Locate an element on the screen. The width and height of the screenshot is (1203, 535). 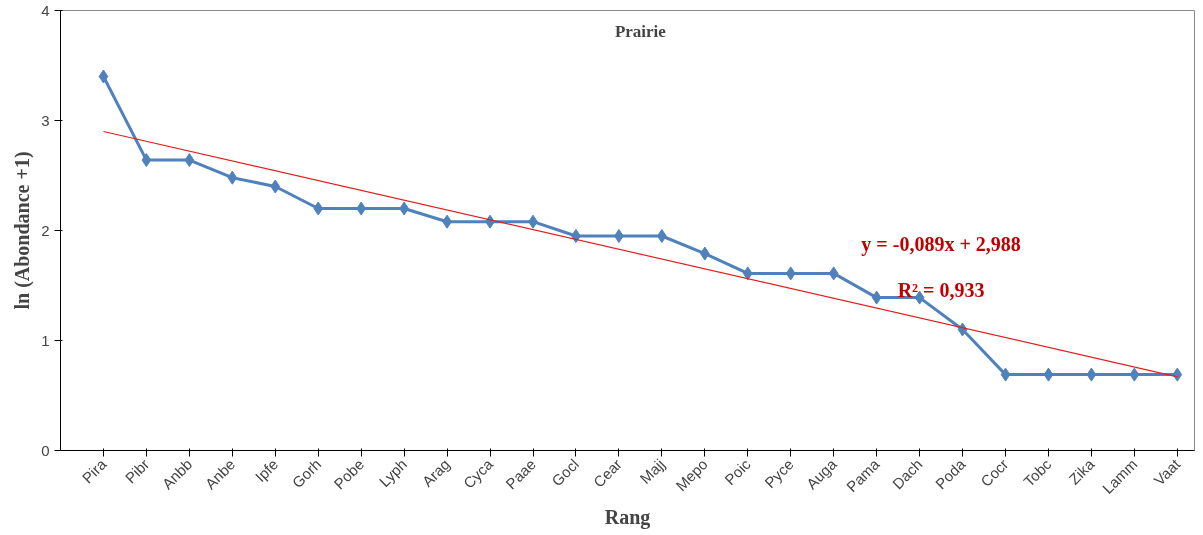
x-tick-label: Pibr is located at coordinates (137, 471).